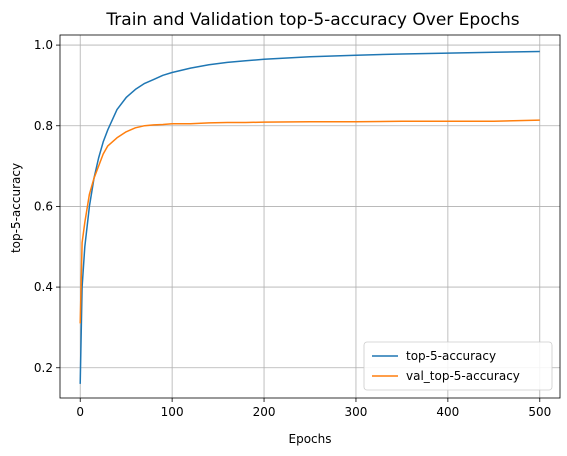 This screenshot has height=456, width=567. Describe the element at coordinates (356, 412) in the screenshot. I see `x-tick-label: 300` at that location.